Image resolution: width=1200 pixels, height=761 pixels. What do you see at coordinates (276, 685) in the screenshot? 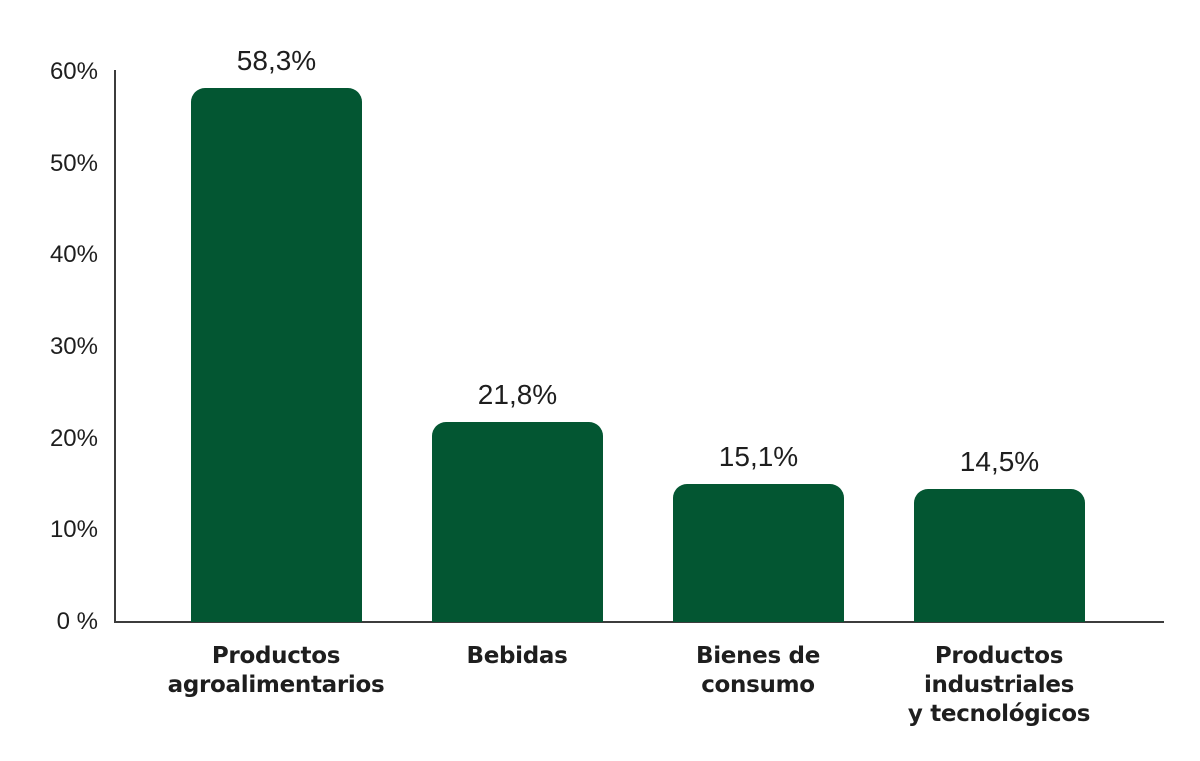
I see `category-label-line: agroalimentarios` at bounding box center [276, 685].